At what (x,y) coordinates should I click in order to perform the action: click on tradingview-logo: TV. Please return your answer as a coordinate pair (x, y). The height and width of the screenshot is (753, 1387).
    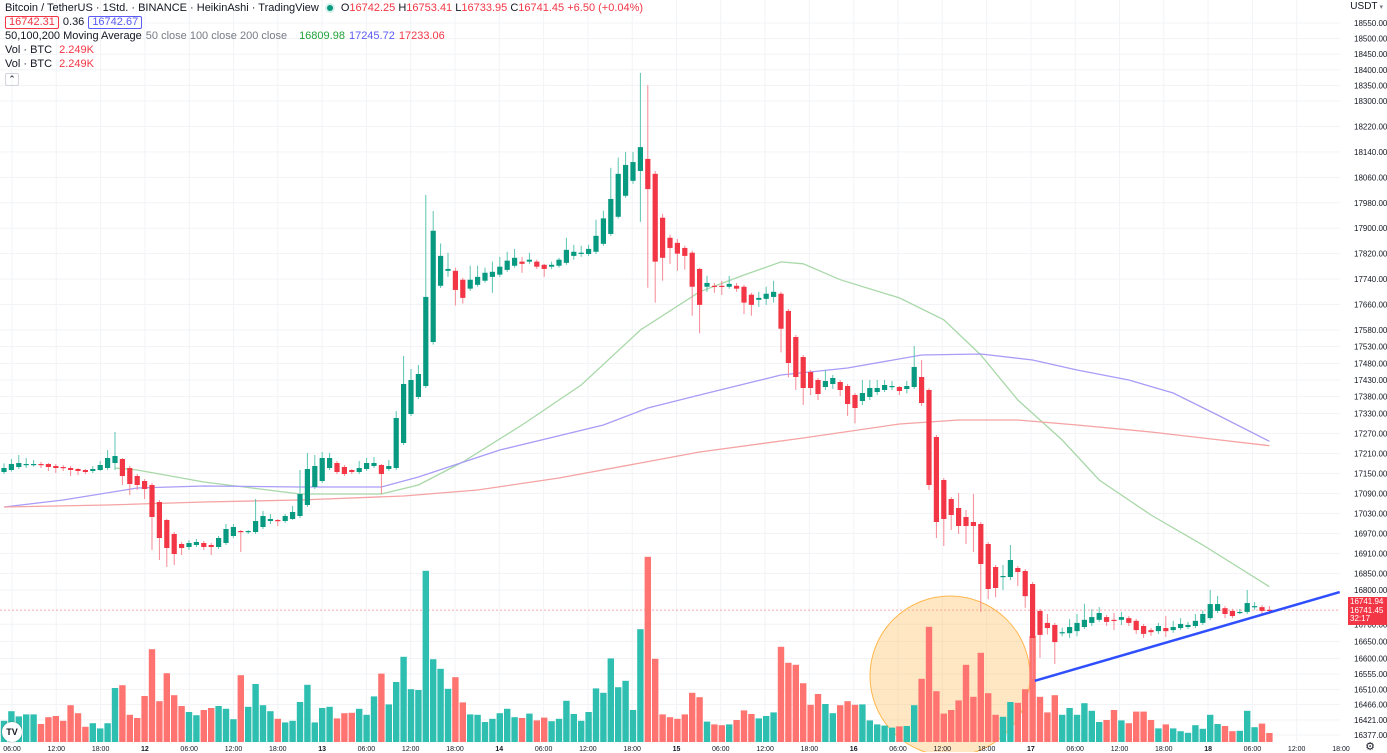
    Looking at the image, I should click on (12, 732).